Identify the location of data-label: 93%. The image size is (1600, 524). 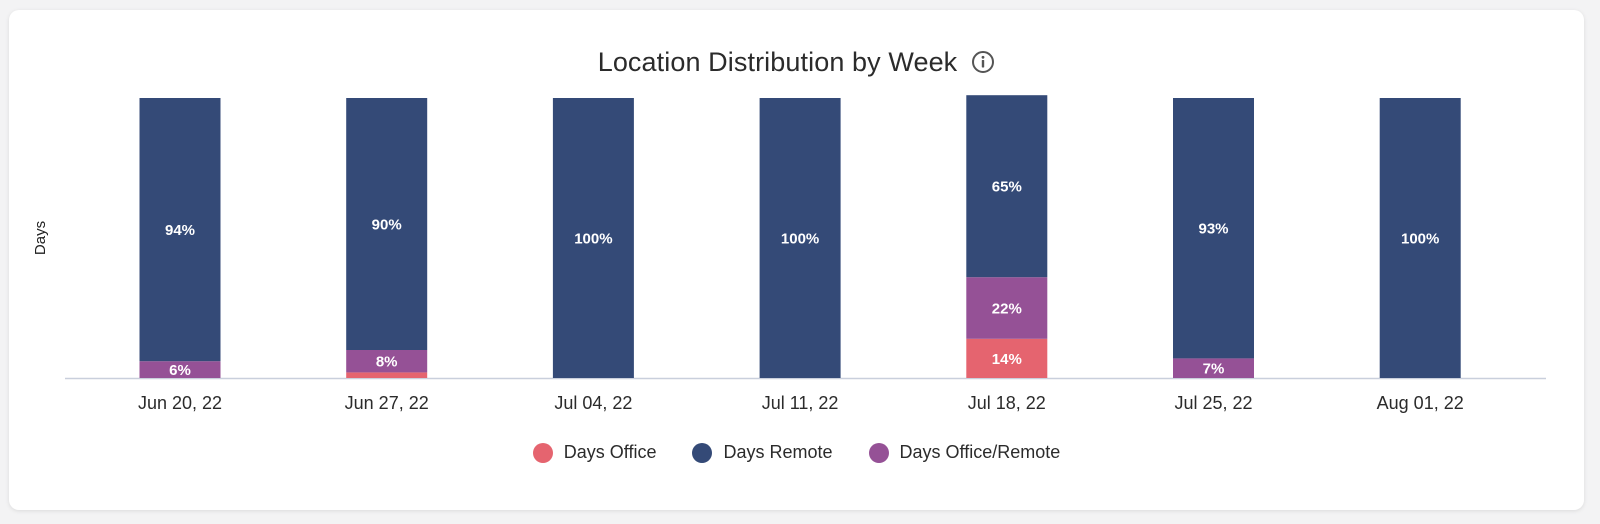
(1213, 229).